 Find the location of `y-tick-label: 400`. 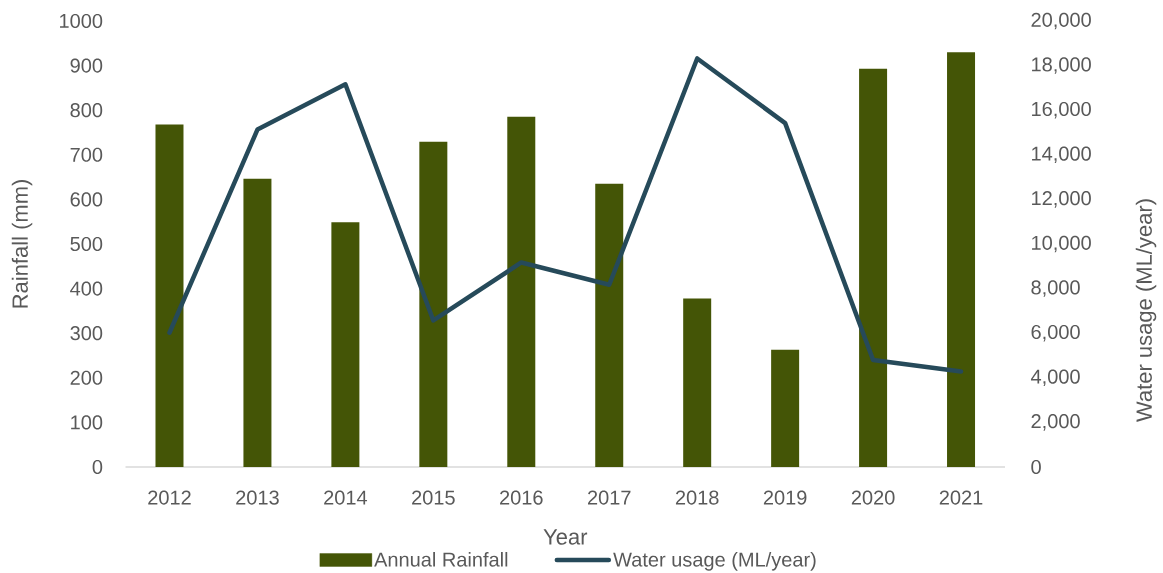

y-tick-label: 400 is located at coordinates (86, 288).